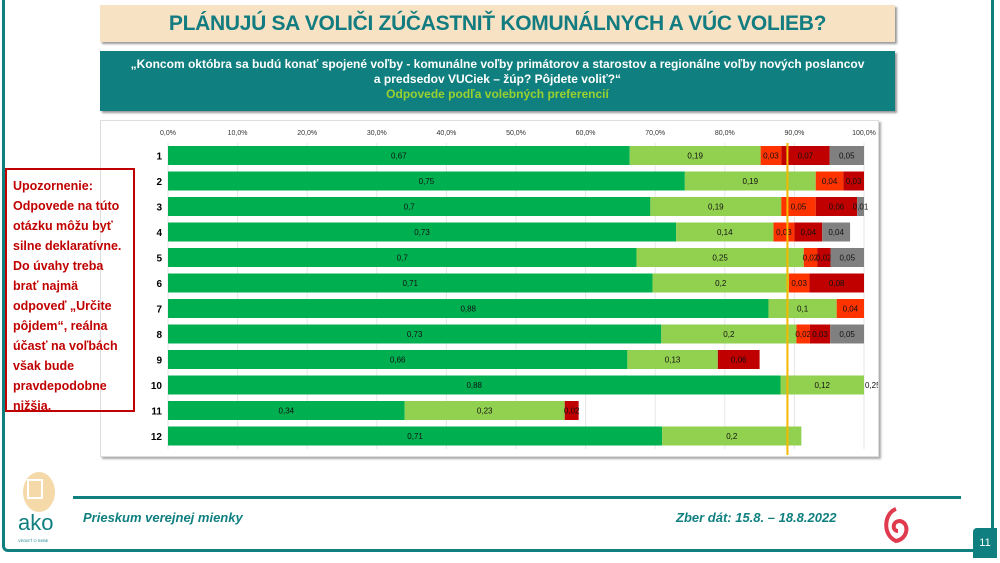  I want to click on x-tick-label: 30,0%, so click(377, 133).